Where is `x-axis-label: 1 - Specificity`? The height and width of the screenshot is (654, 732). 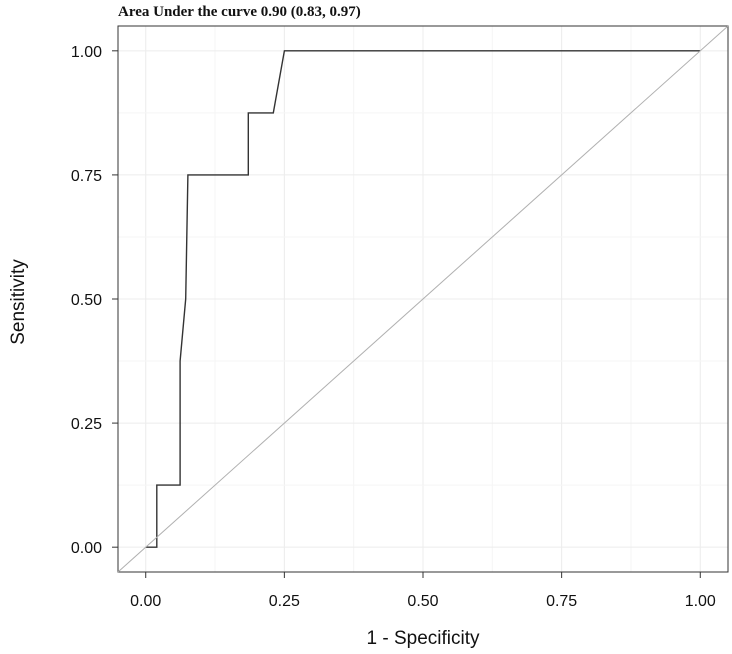
x-axis-label: 1 - Specificity is located at coordinates (423, 638).